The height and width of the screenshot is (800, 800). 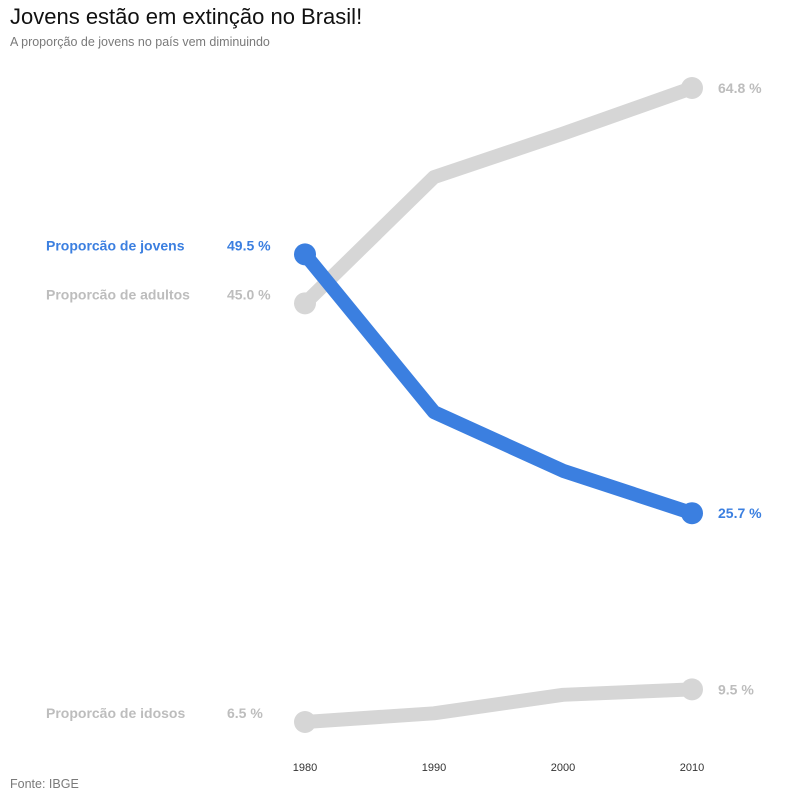 What do you see at coordinates (249, 245) in the screenshot?
I see `series-start-value-label: 49.5 %` at bounding box center [249, 245].